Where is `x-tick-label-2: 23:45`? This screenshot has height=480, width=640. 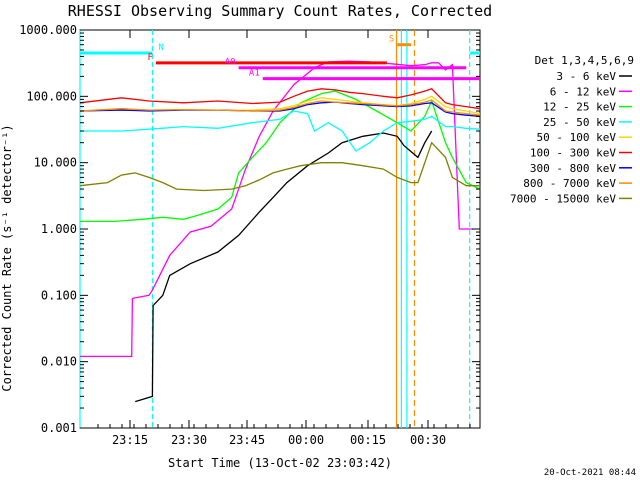 x-tick-label-2: 23:45 is located at coordinates (247, 440).